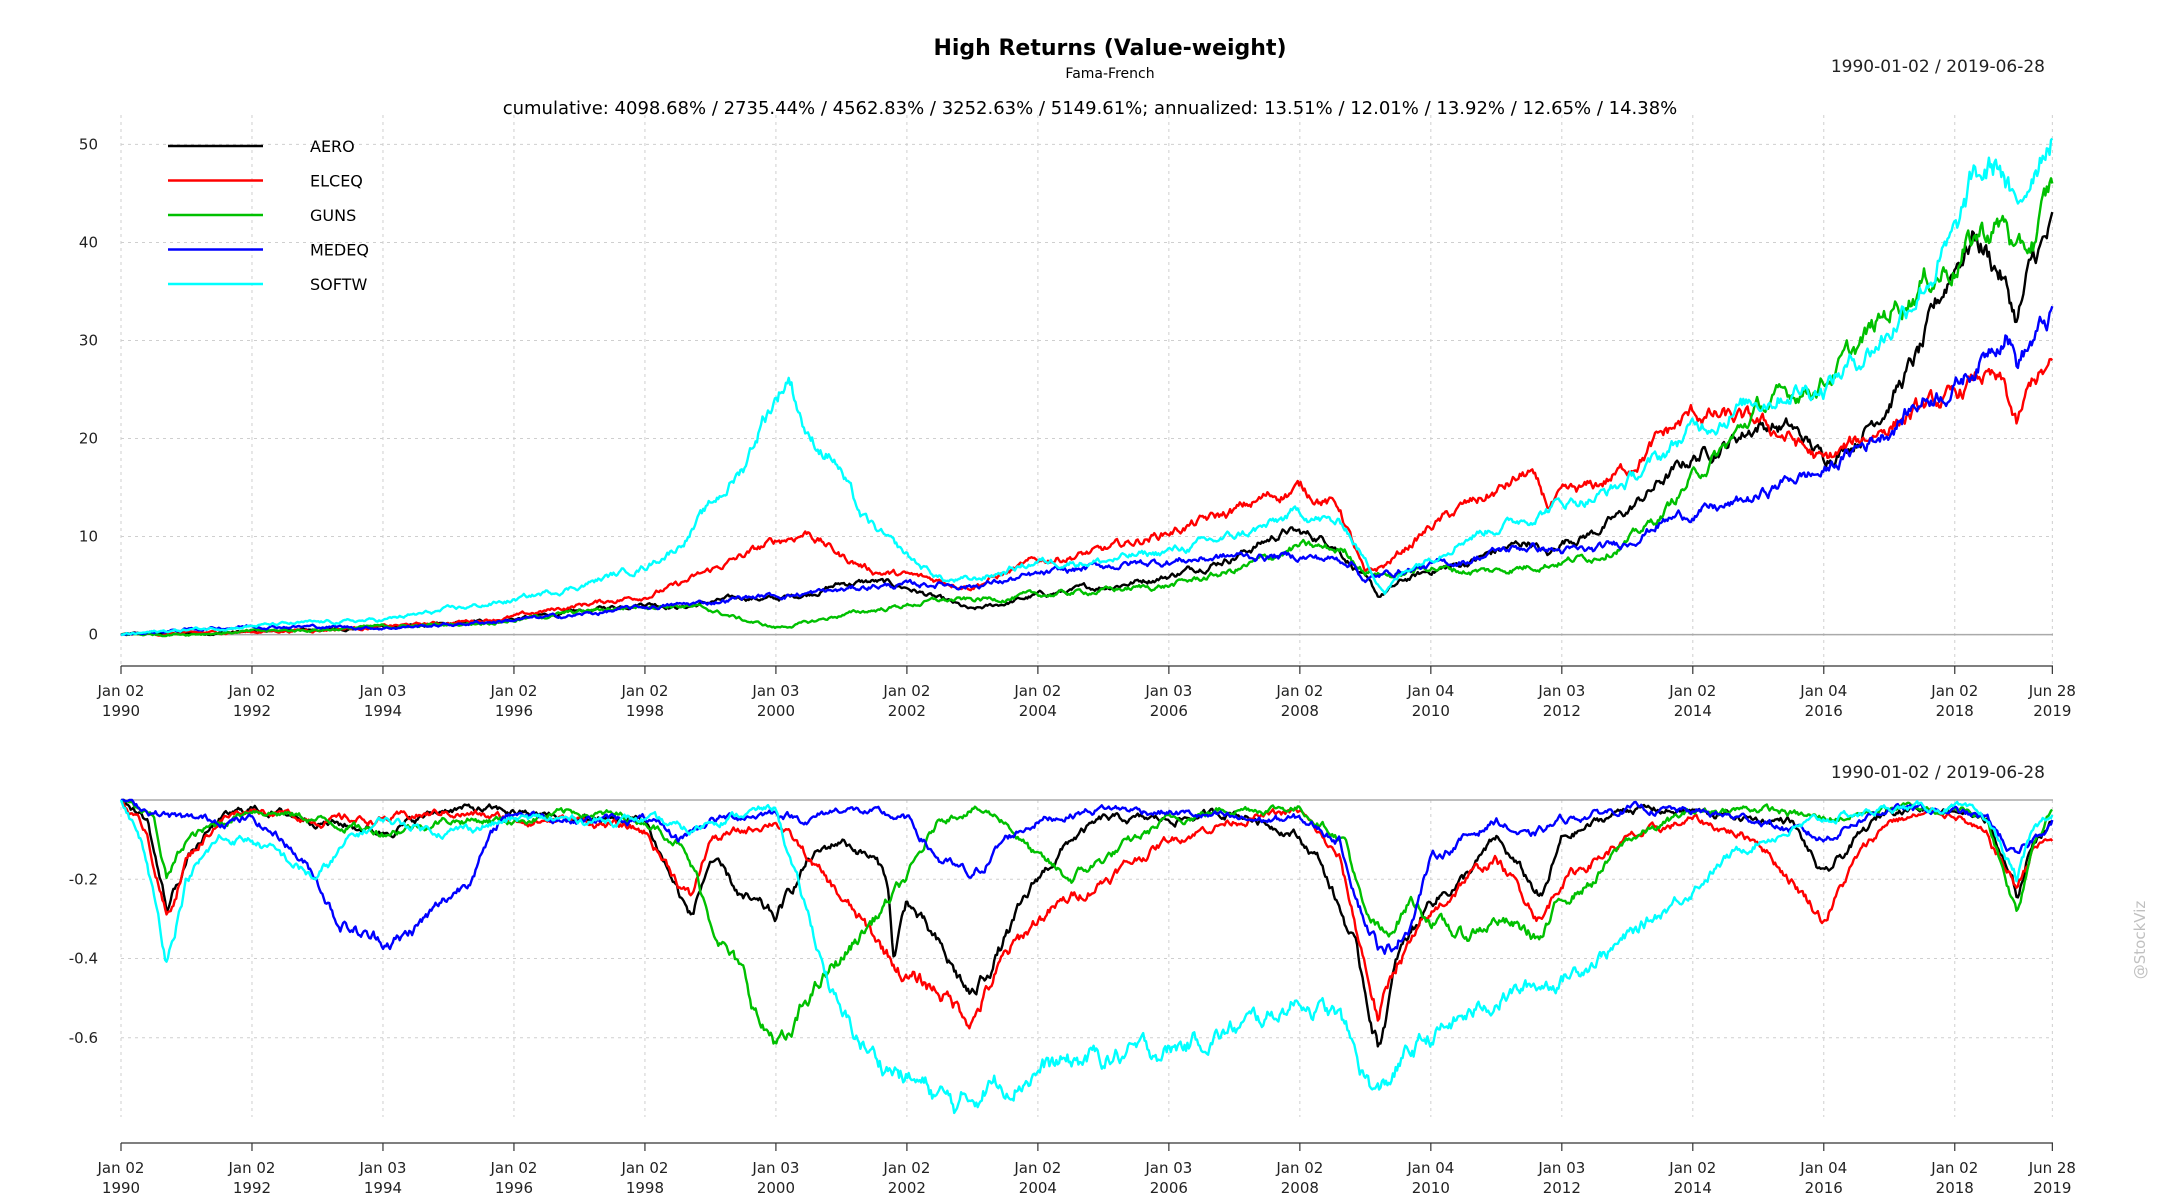  Describe the element at coordinates (1938, 67) in the screenshot. I see `date-range-top: 1990-01-02 / 2019-06-28` at that location.